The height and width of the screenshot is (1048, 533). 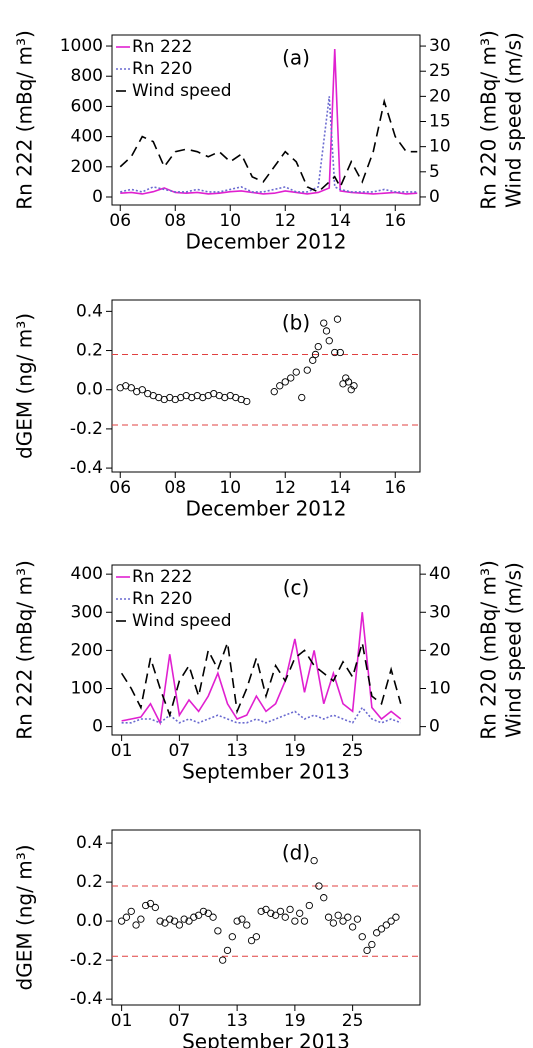 What do you see at coordinates (81, 46) in the screenshot?
I see `y-tick-label: 1000` at bounding box center [81, 46].